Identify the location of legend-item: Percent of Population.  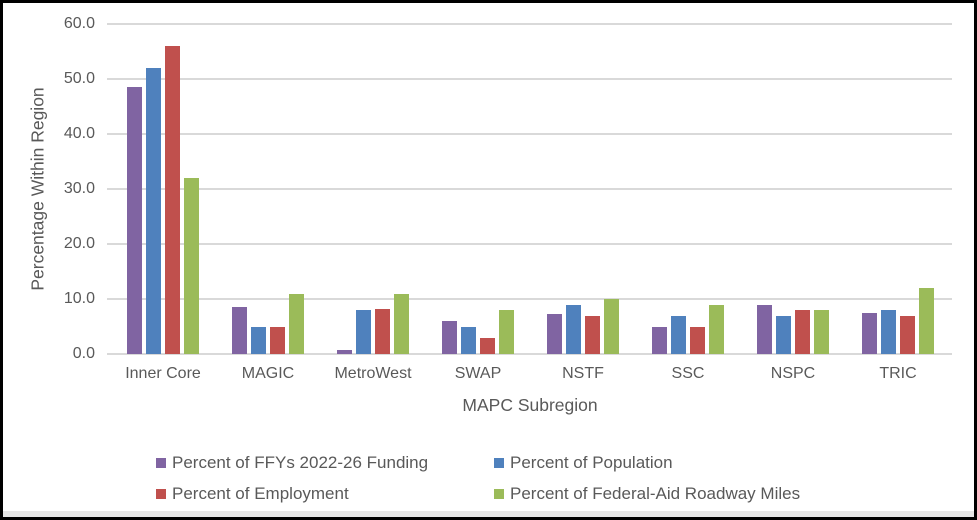
(583, 463).